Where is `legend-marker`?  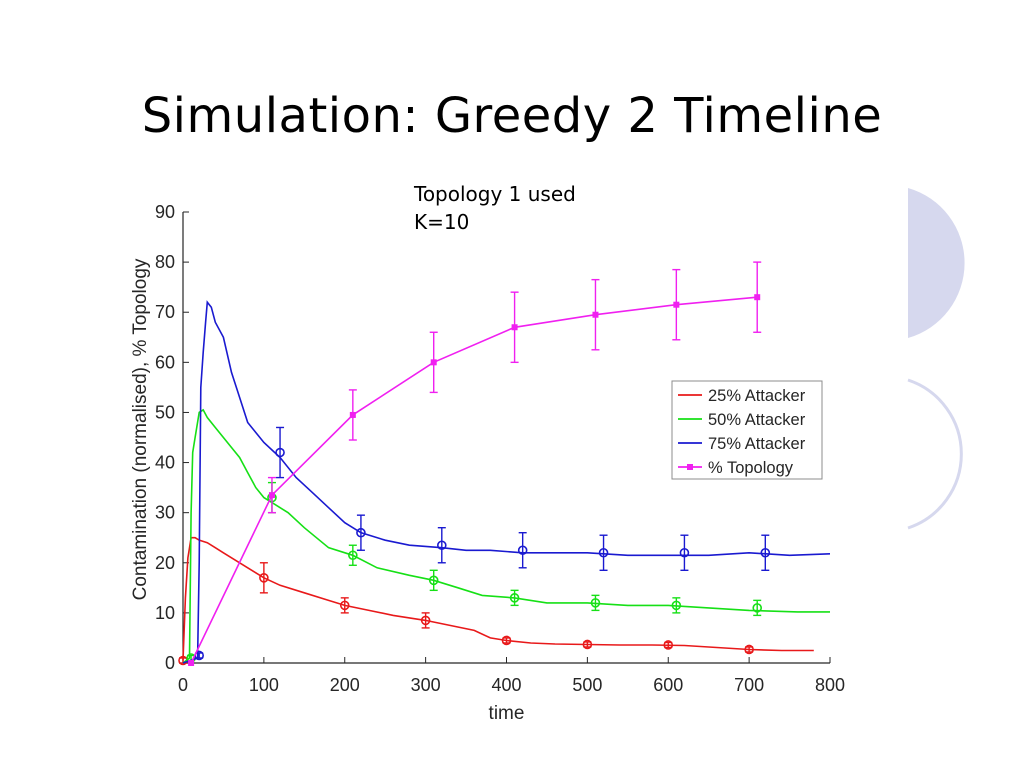 legend-marker is located at coordinates (690, 467).